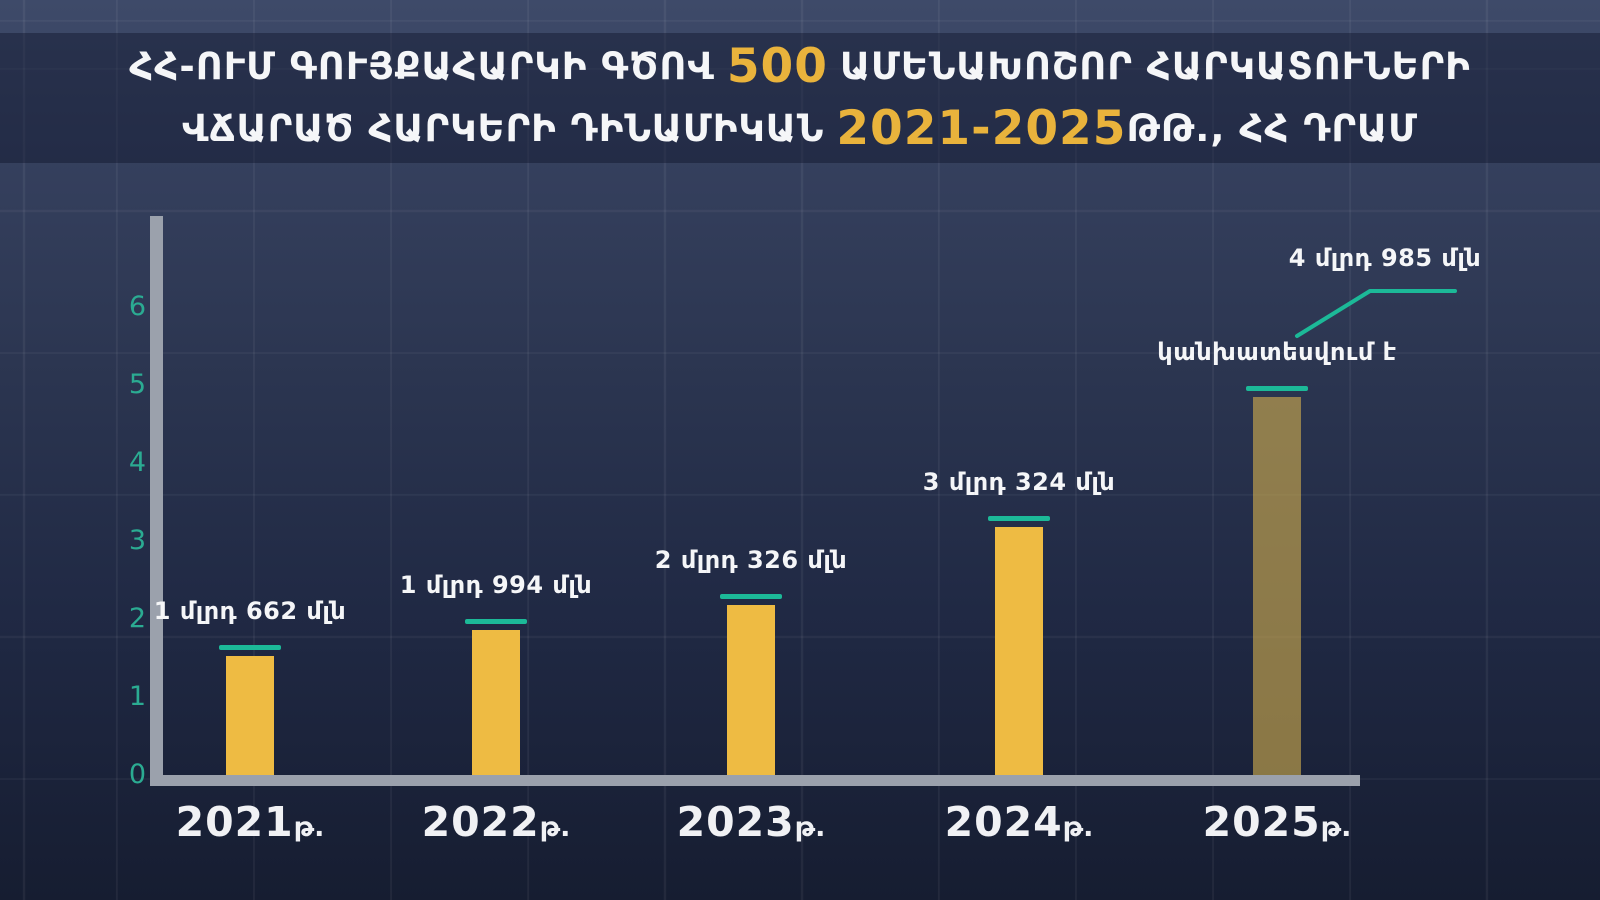 This screenshot has height=900, width=1600. Describe the element at coordinates (422, 66) in the screenshot. I see `title-line1-pre: ՀՀ-ՈՒՄ ԳՈՒՅՔԱՀԱՐԿԻ ԳԾՈՎ` at that location.